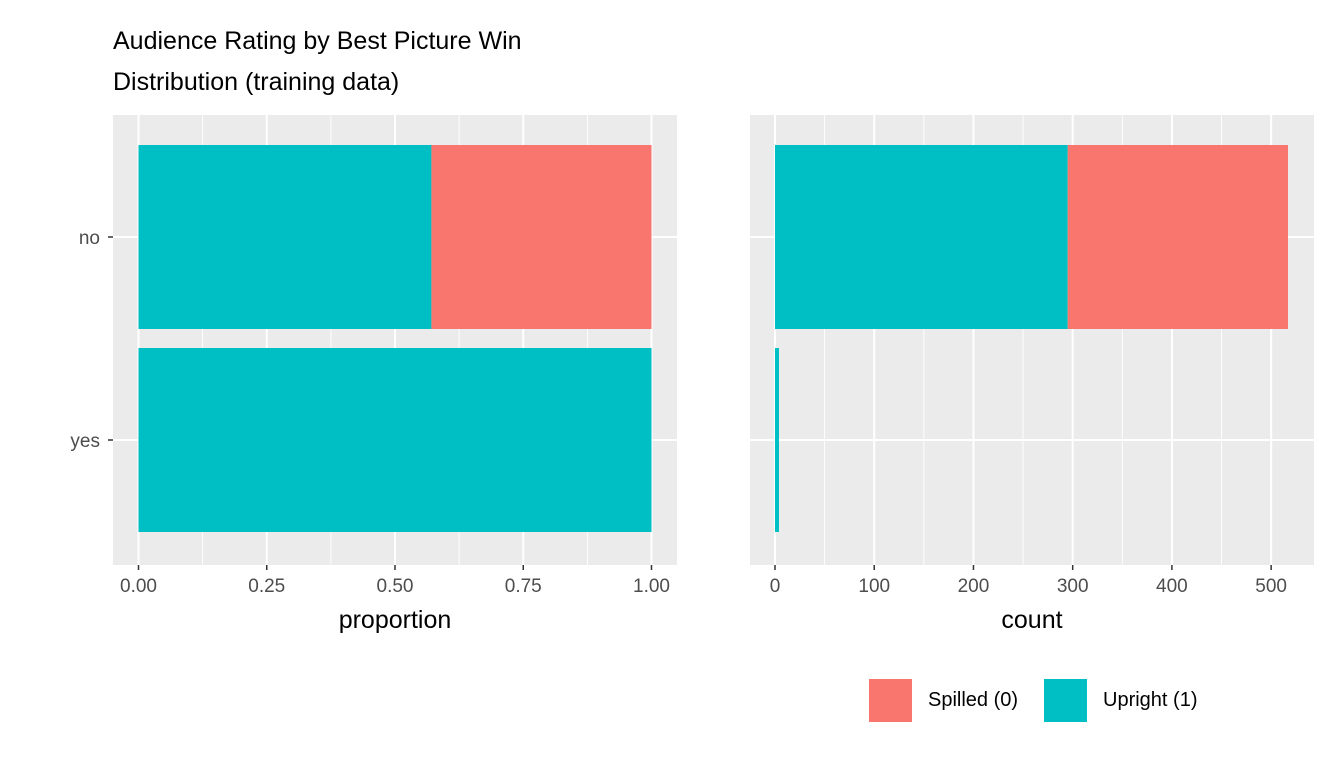  Describe the element at coordinates (1172, 586) in the screenshot. I see `x-tick-label: 400` at that location.